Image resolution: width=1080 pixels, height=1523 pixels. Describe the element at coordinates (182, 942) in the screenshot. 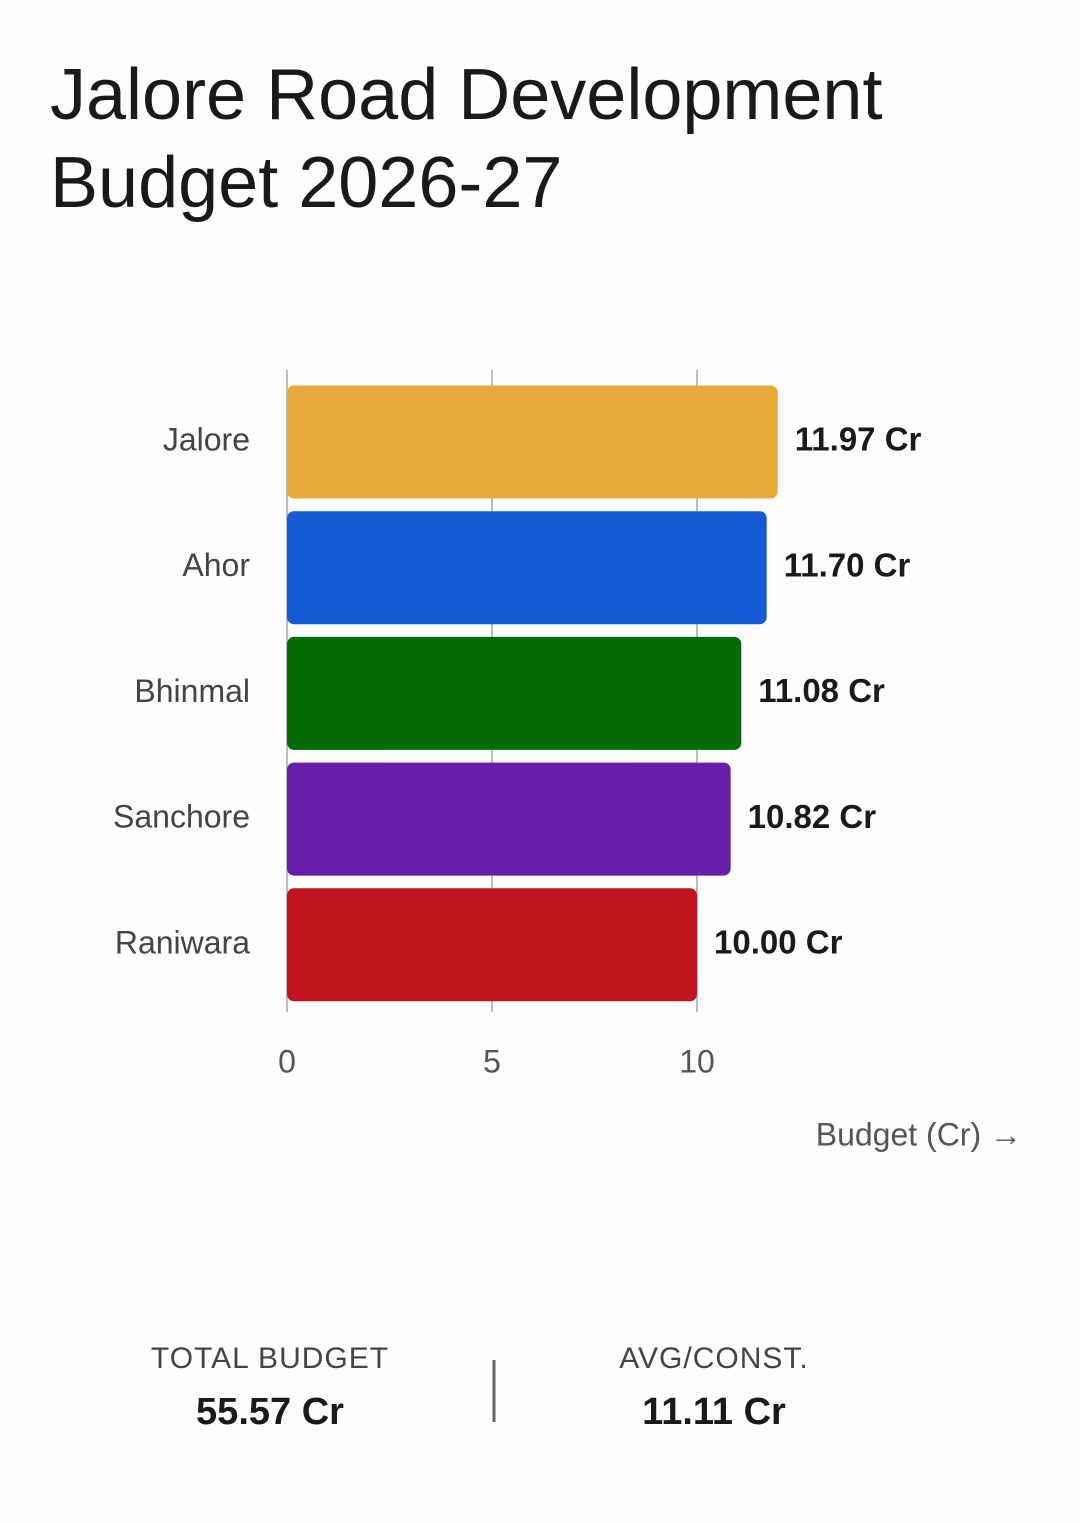

I see `category-label: Raniwara` at that location.